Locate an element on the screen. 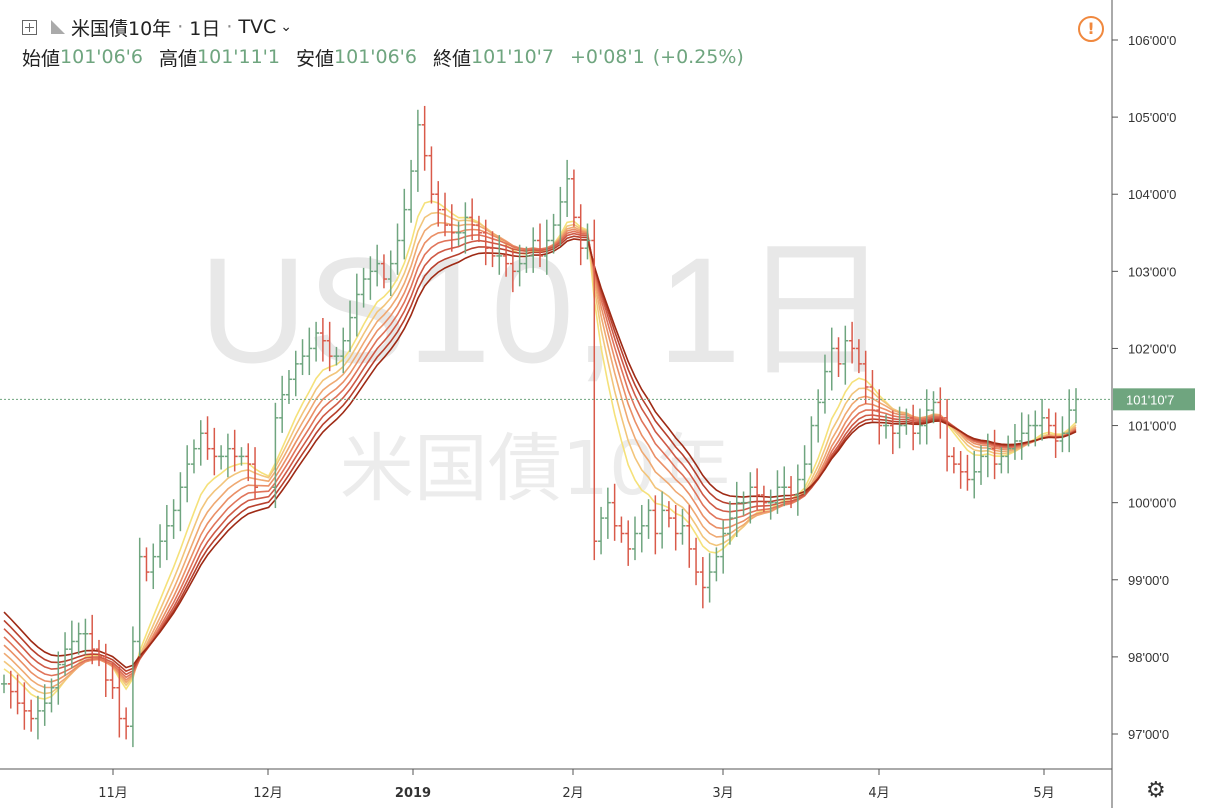  gear-icon: ⚙ is located at coordinates (1156, 790).